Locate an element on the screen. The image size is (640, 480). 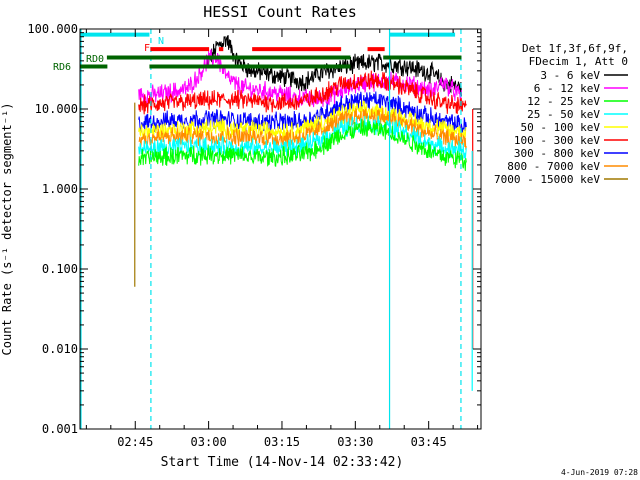
x-tick-label: 03:00 is located at coordinates (209, 442).